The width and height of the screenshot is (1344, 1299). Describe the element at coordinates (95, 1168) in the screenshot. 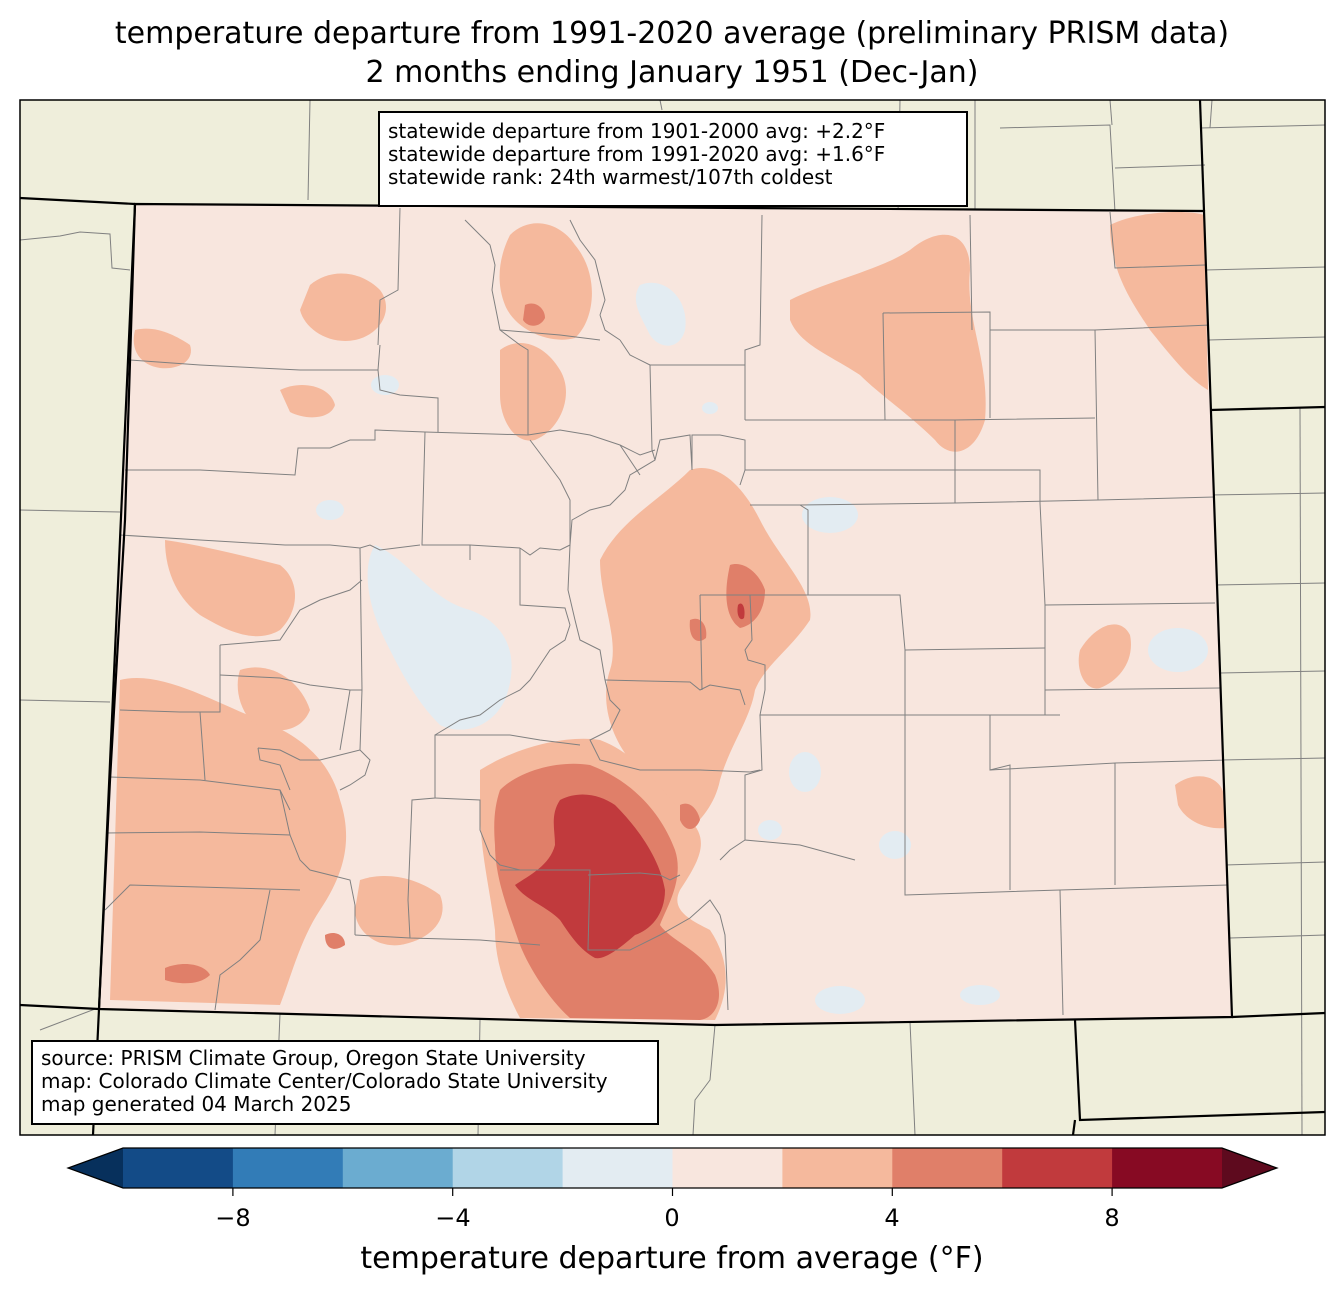

I see `colorbar-under-arrow` at that location.